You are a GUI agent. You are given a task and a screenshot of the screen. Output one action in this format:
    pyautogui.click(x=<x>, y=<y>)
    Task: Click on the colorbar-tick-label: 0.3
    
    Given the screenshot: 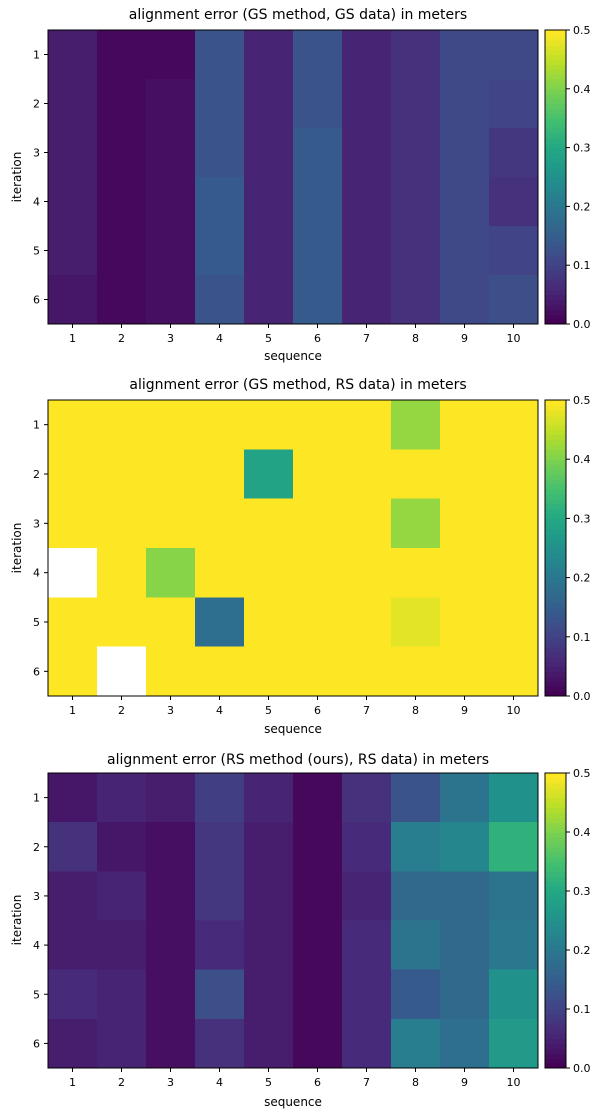 What is the action you would take?
    pyautogui.click(x=582, y=148)
    